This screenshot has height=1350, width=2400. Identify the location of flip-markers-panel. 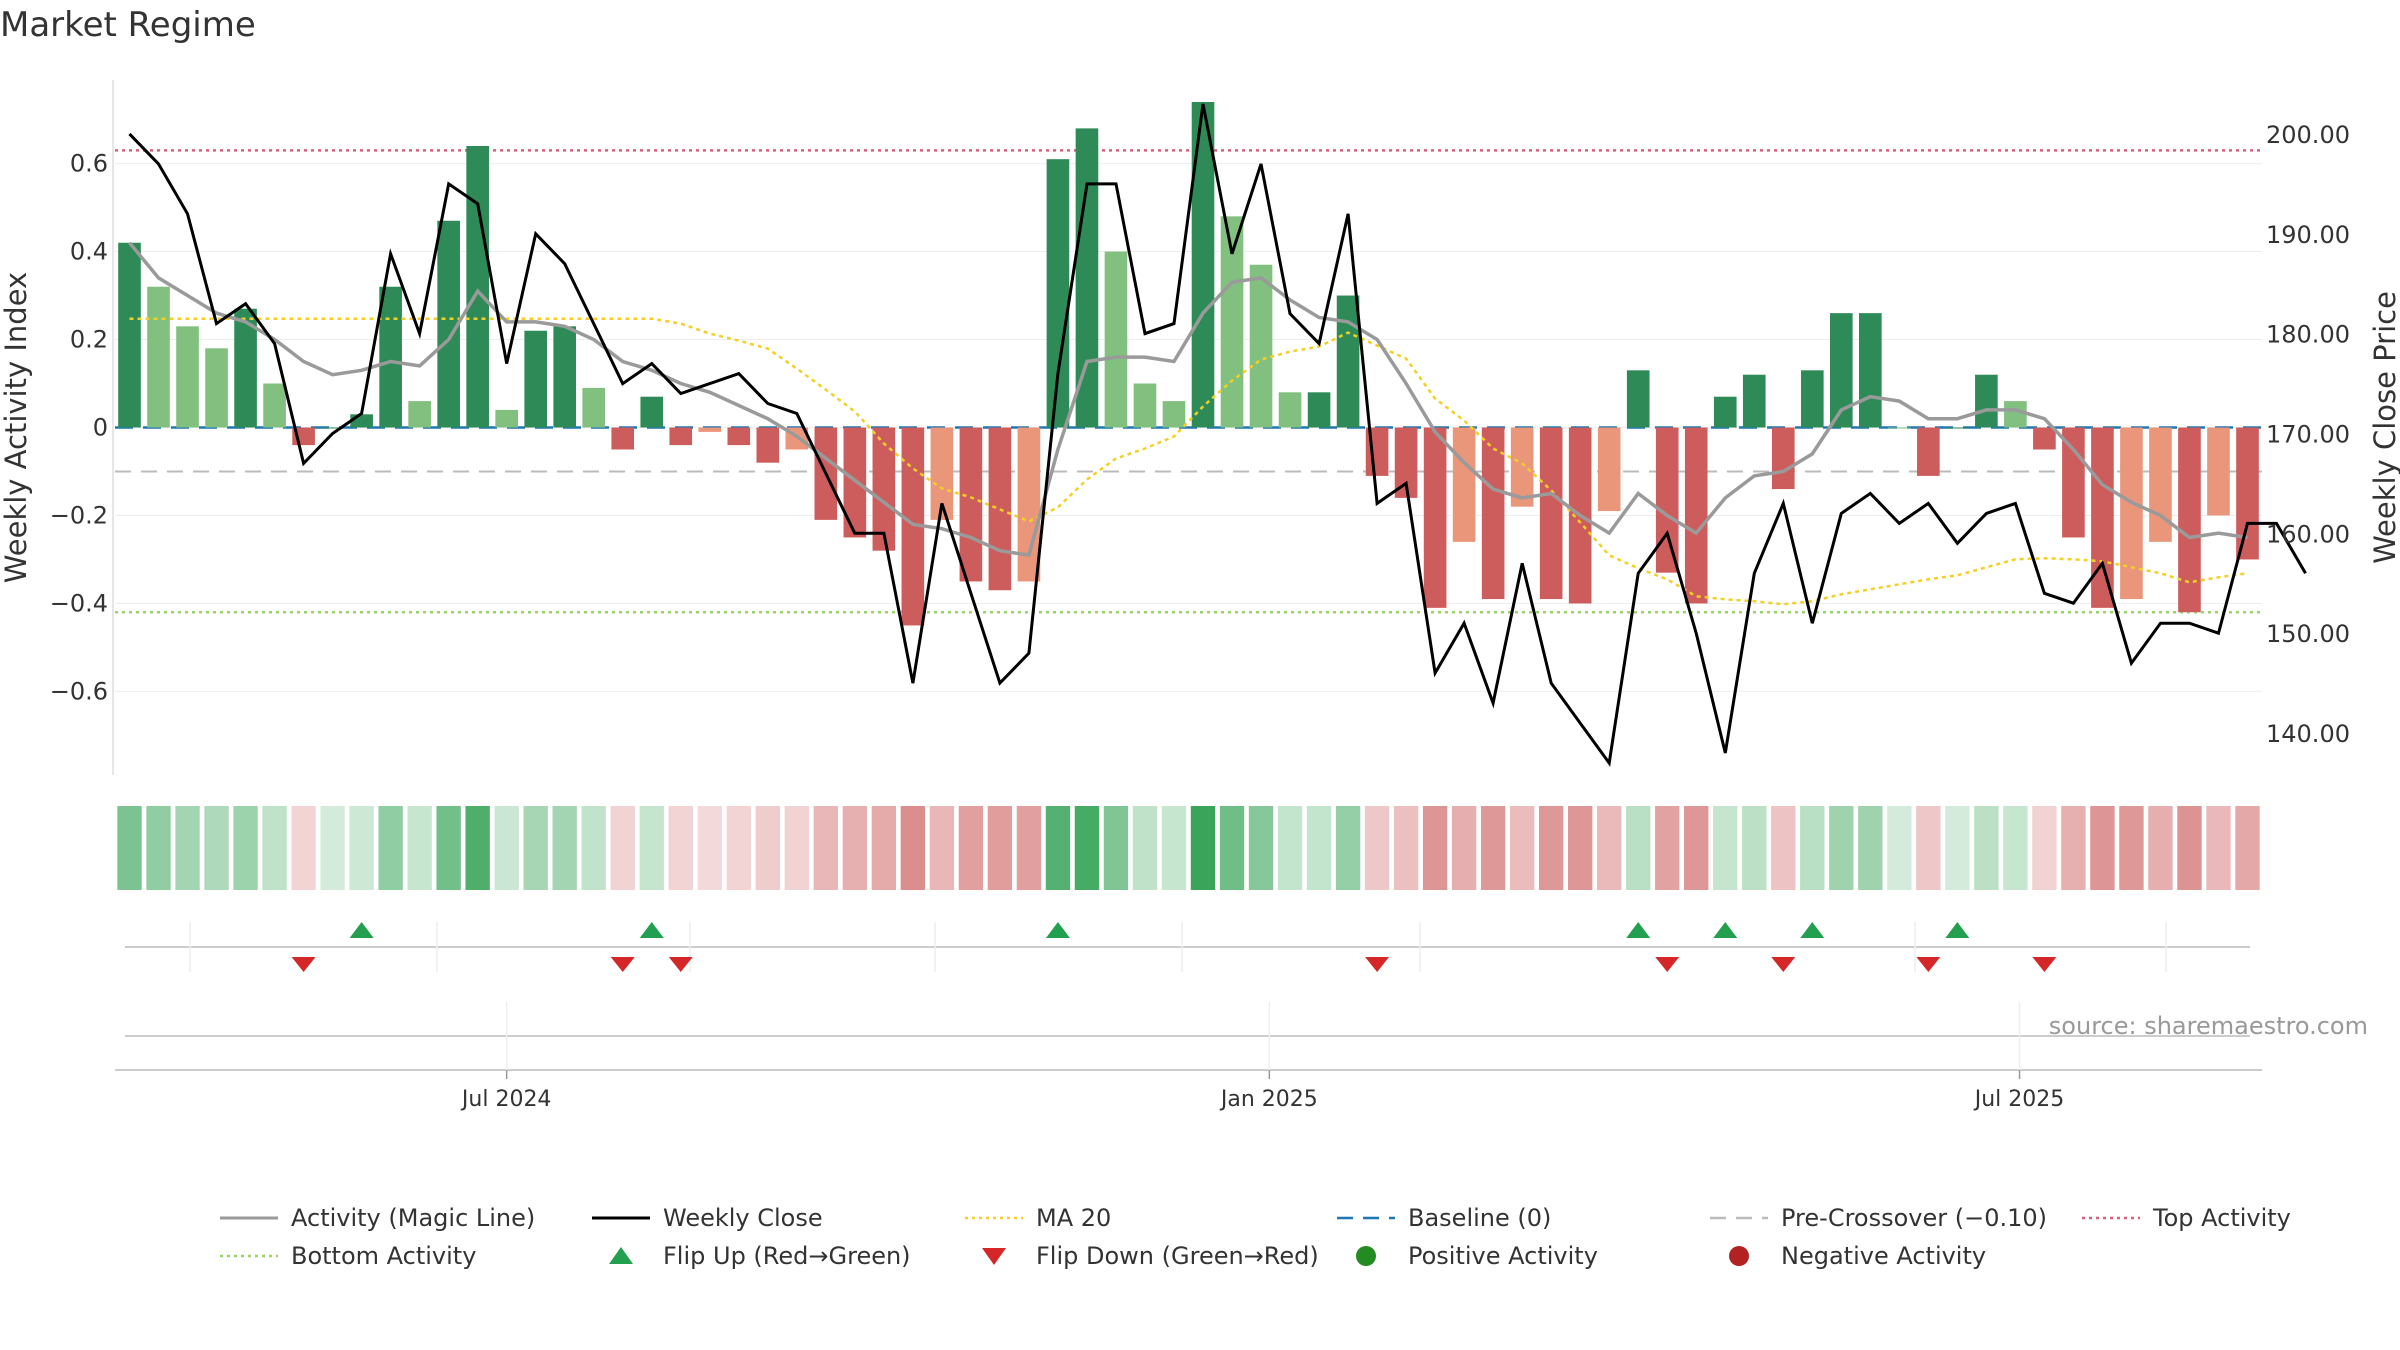
(1187, 947).